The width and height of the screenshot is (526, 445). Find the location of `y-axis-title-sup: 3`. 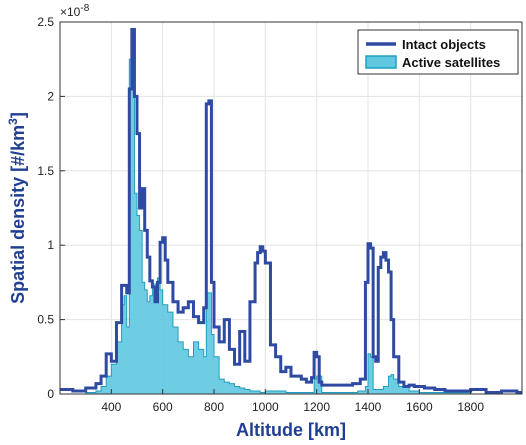

y-axis-title-sup: 3 is located at coordinates (13, 121).